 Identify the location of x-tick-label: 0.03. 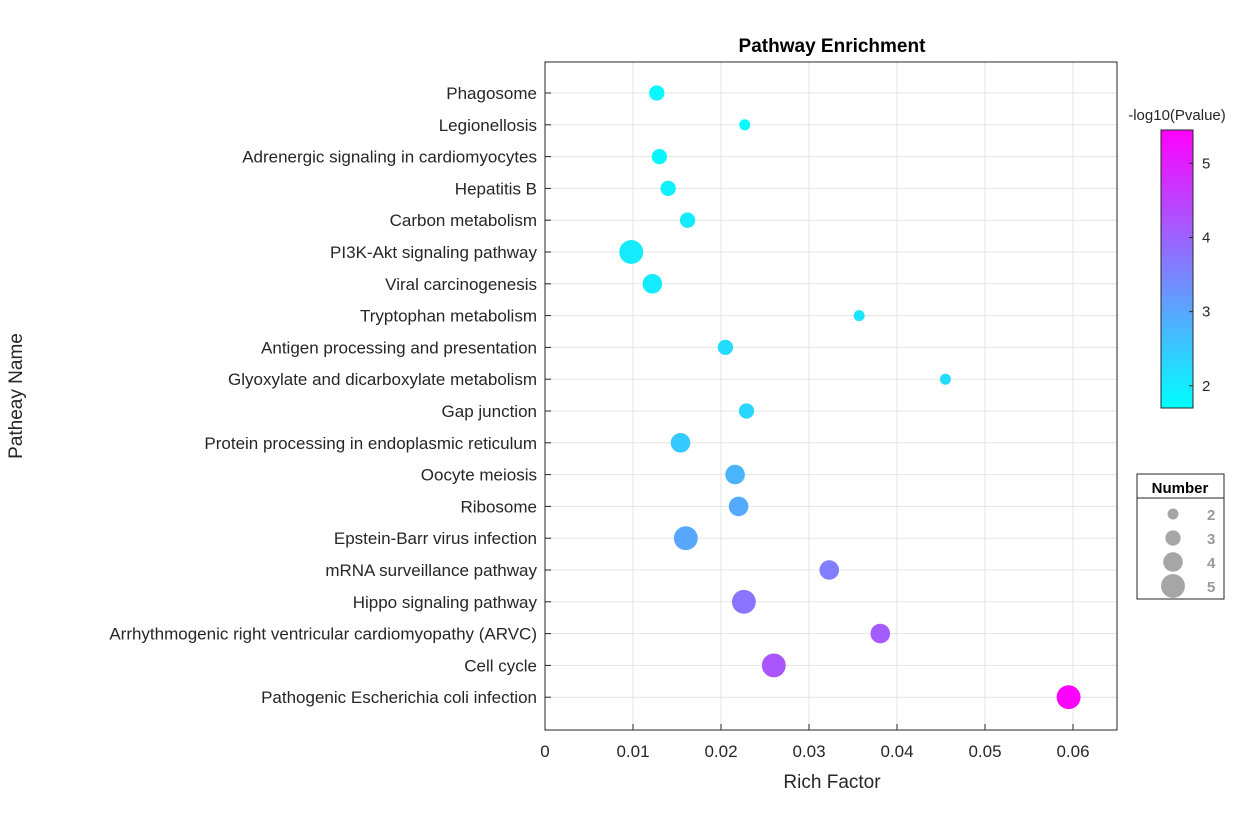
(808, 751).